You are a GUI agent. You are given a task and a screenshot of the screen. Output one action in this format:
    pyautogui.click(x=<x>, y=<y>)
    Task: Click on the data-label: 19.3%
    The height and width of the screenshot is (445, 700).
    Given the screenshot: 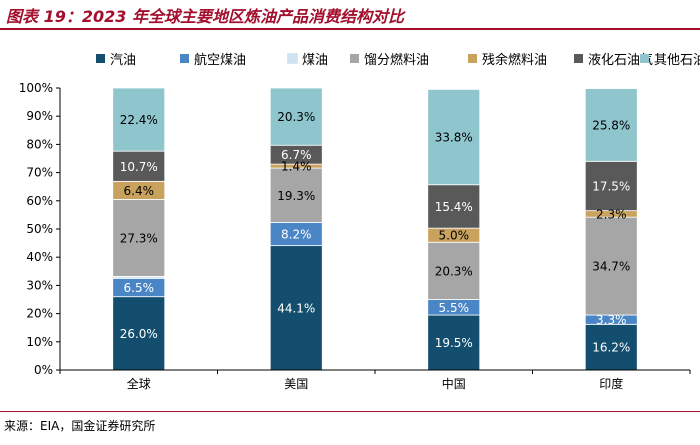 What is the action you would take?
    pyautogui.click(x=296, y=196)
    